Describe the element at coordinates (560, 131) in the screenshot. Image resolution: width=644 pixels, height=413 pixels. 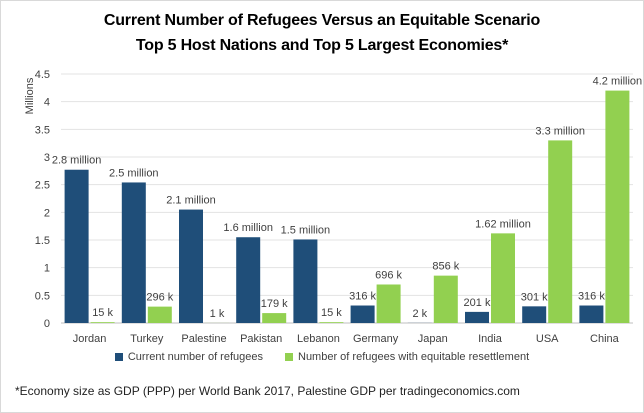
I see `data-label: 3.3 million` at that location.